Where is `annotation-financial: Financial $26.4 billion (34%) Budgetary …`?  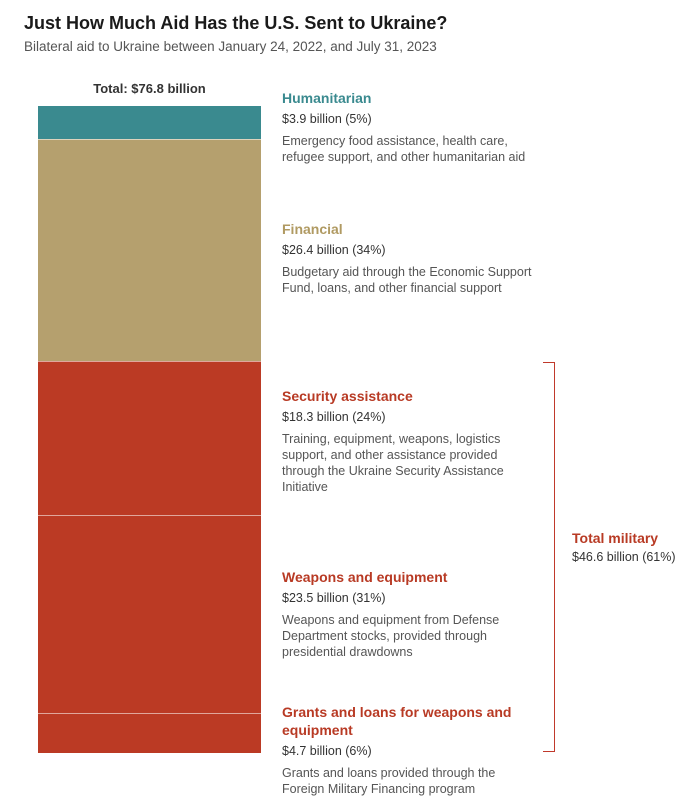 annotation-financial: Financial $26.4 billion (34%) Budgetary … is located at coordinates (417, 258).